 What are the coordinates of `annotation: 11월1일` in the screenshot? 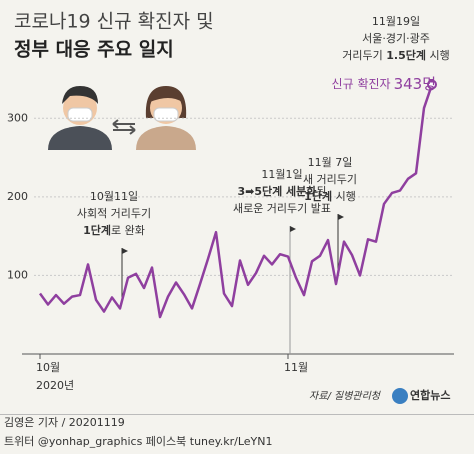 It's located at (281, 174).